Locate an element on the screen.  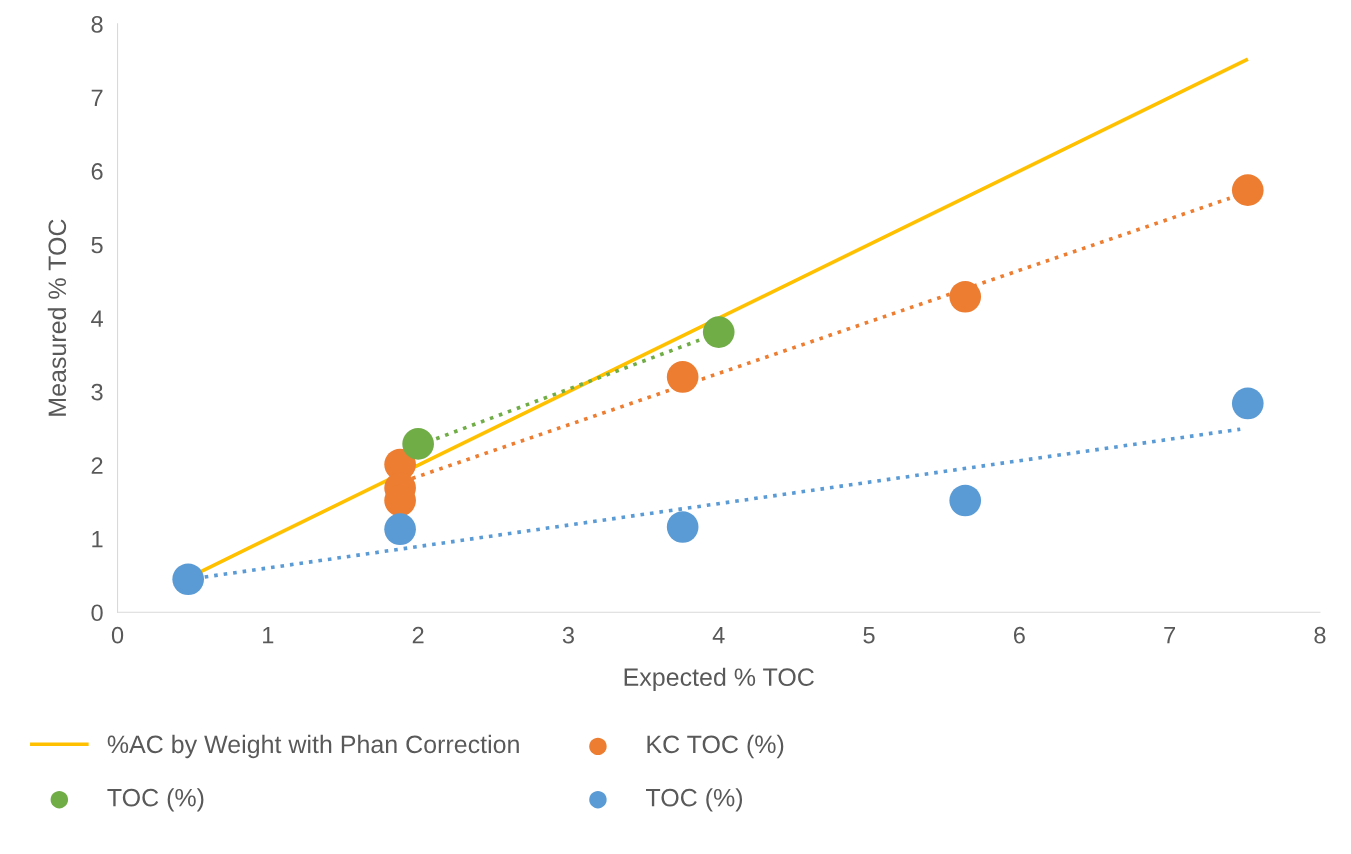
x-tick-label: 6 is located at coordinates (1019, 635).